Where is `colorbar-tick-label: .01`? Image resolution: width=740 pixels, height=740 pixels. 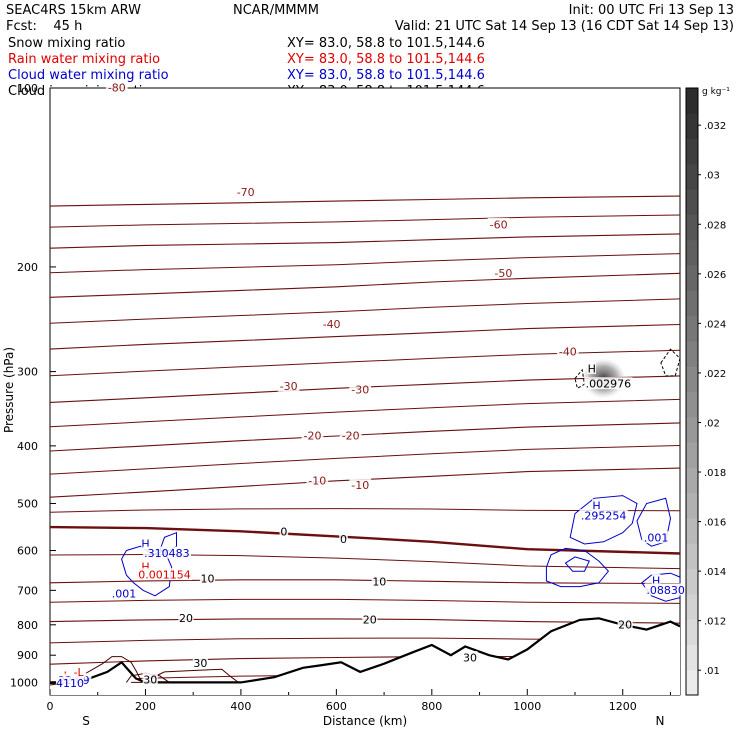
colorbar-tick-label: .01 is located at coordinates (712, 671).